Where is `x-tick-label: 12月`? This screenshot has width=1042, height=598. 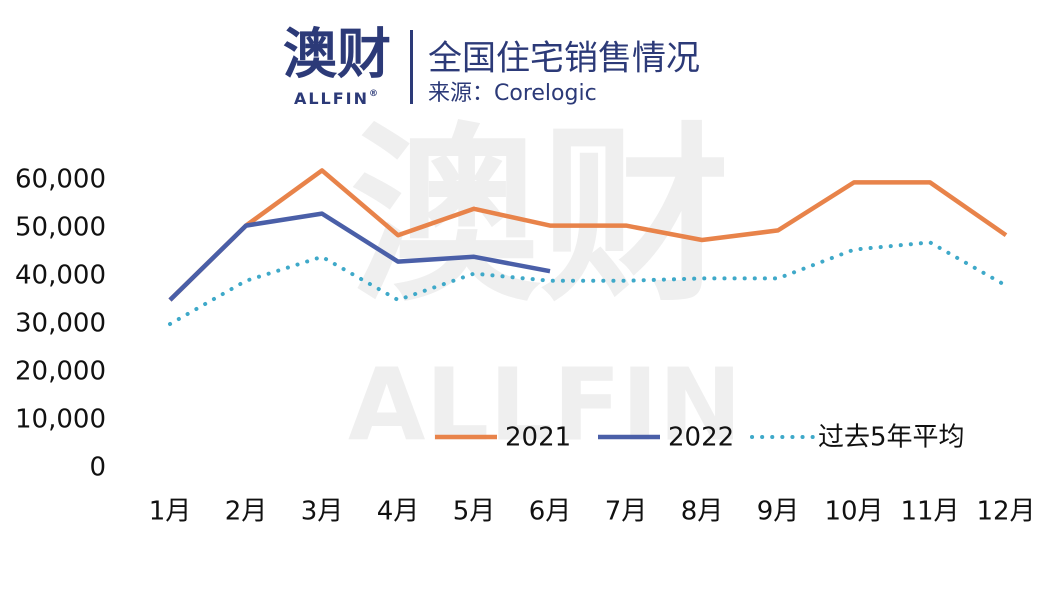 x-tick-label: 12月 is located at coordinates (1005, 512).